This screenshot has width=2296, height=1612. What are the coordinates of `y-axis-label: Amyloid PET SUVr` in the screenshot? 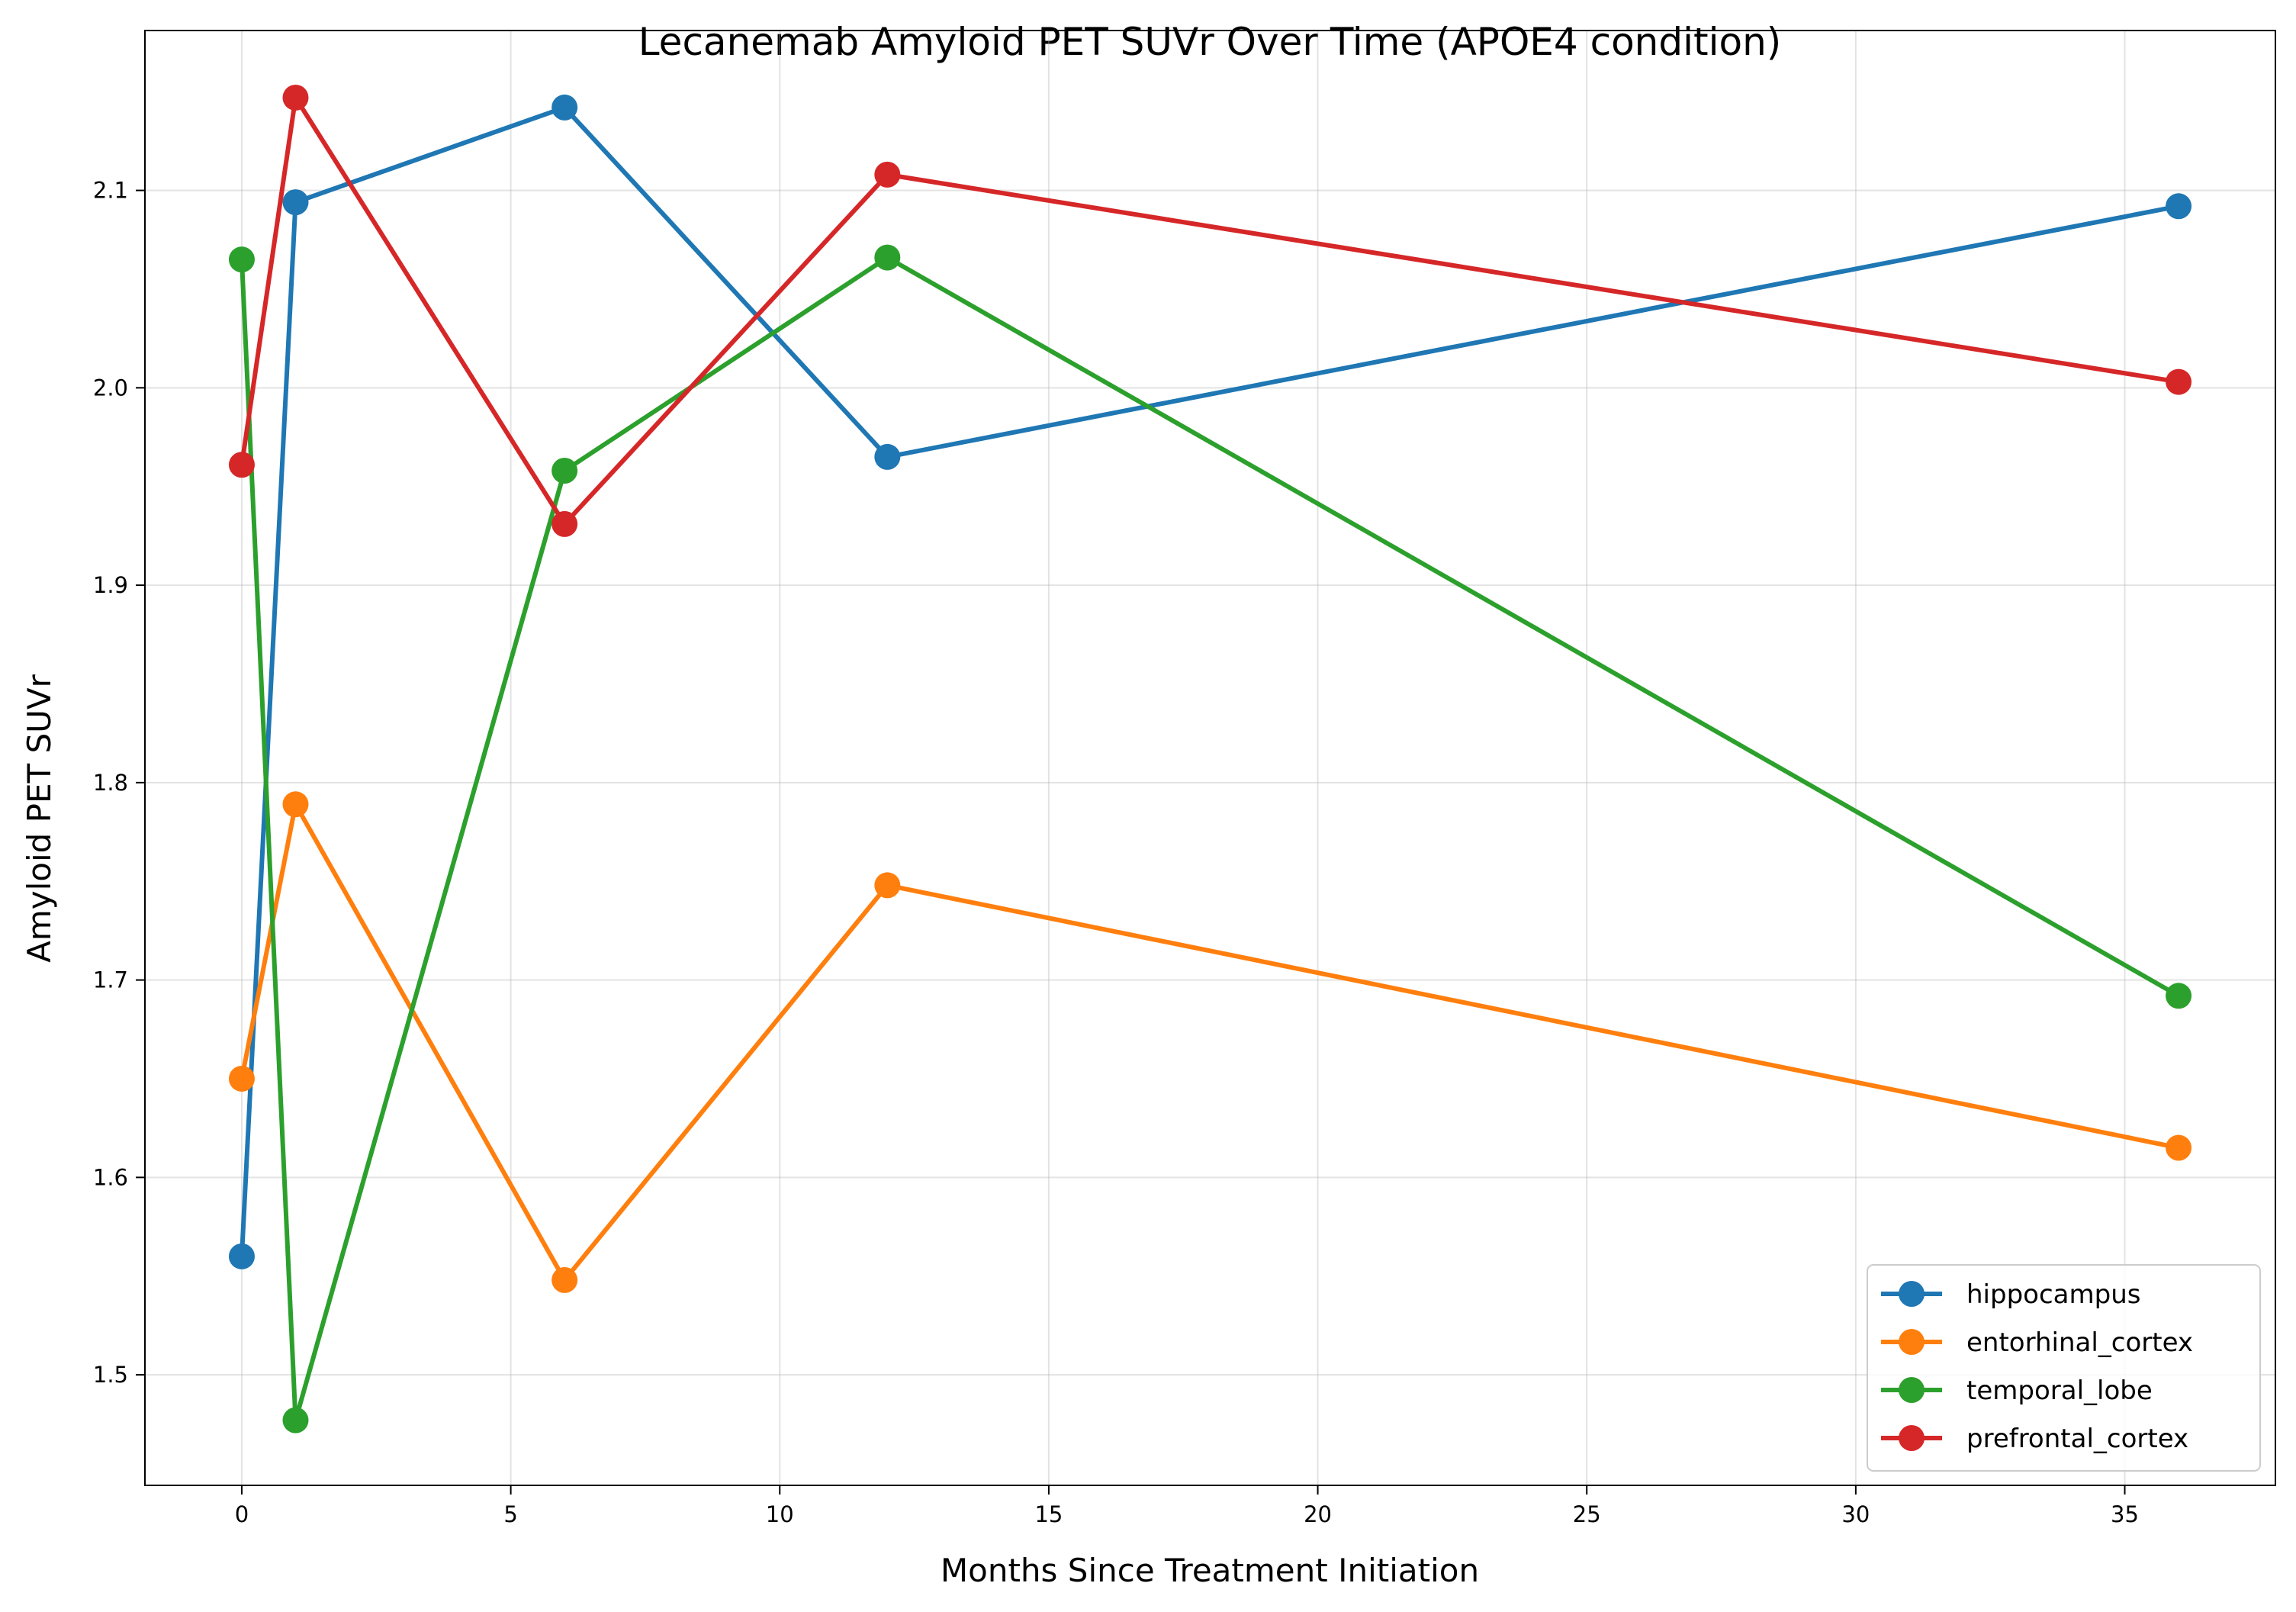 It's located at (40, 819).